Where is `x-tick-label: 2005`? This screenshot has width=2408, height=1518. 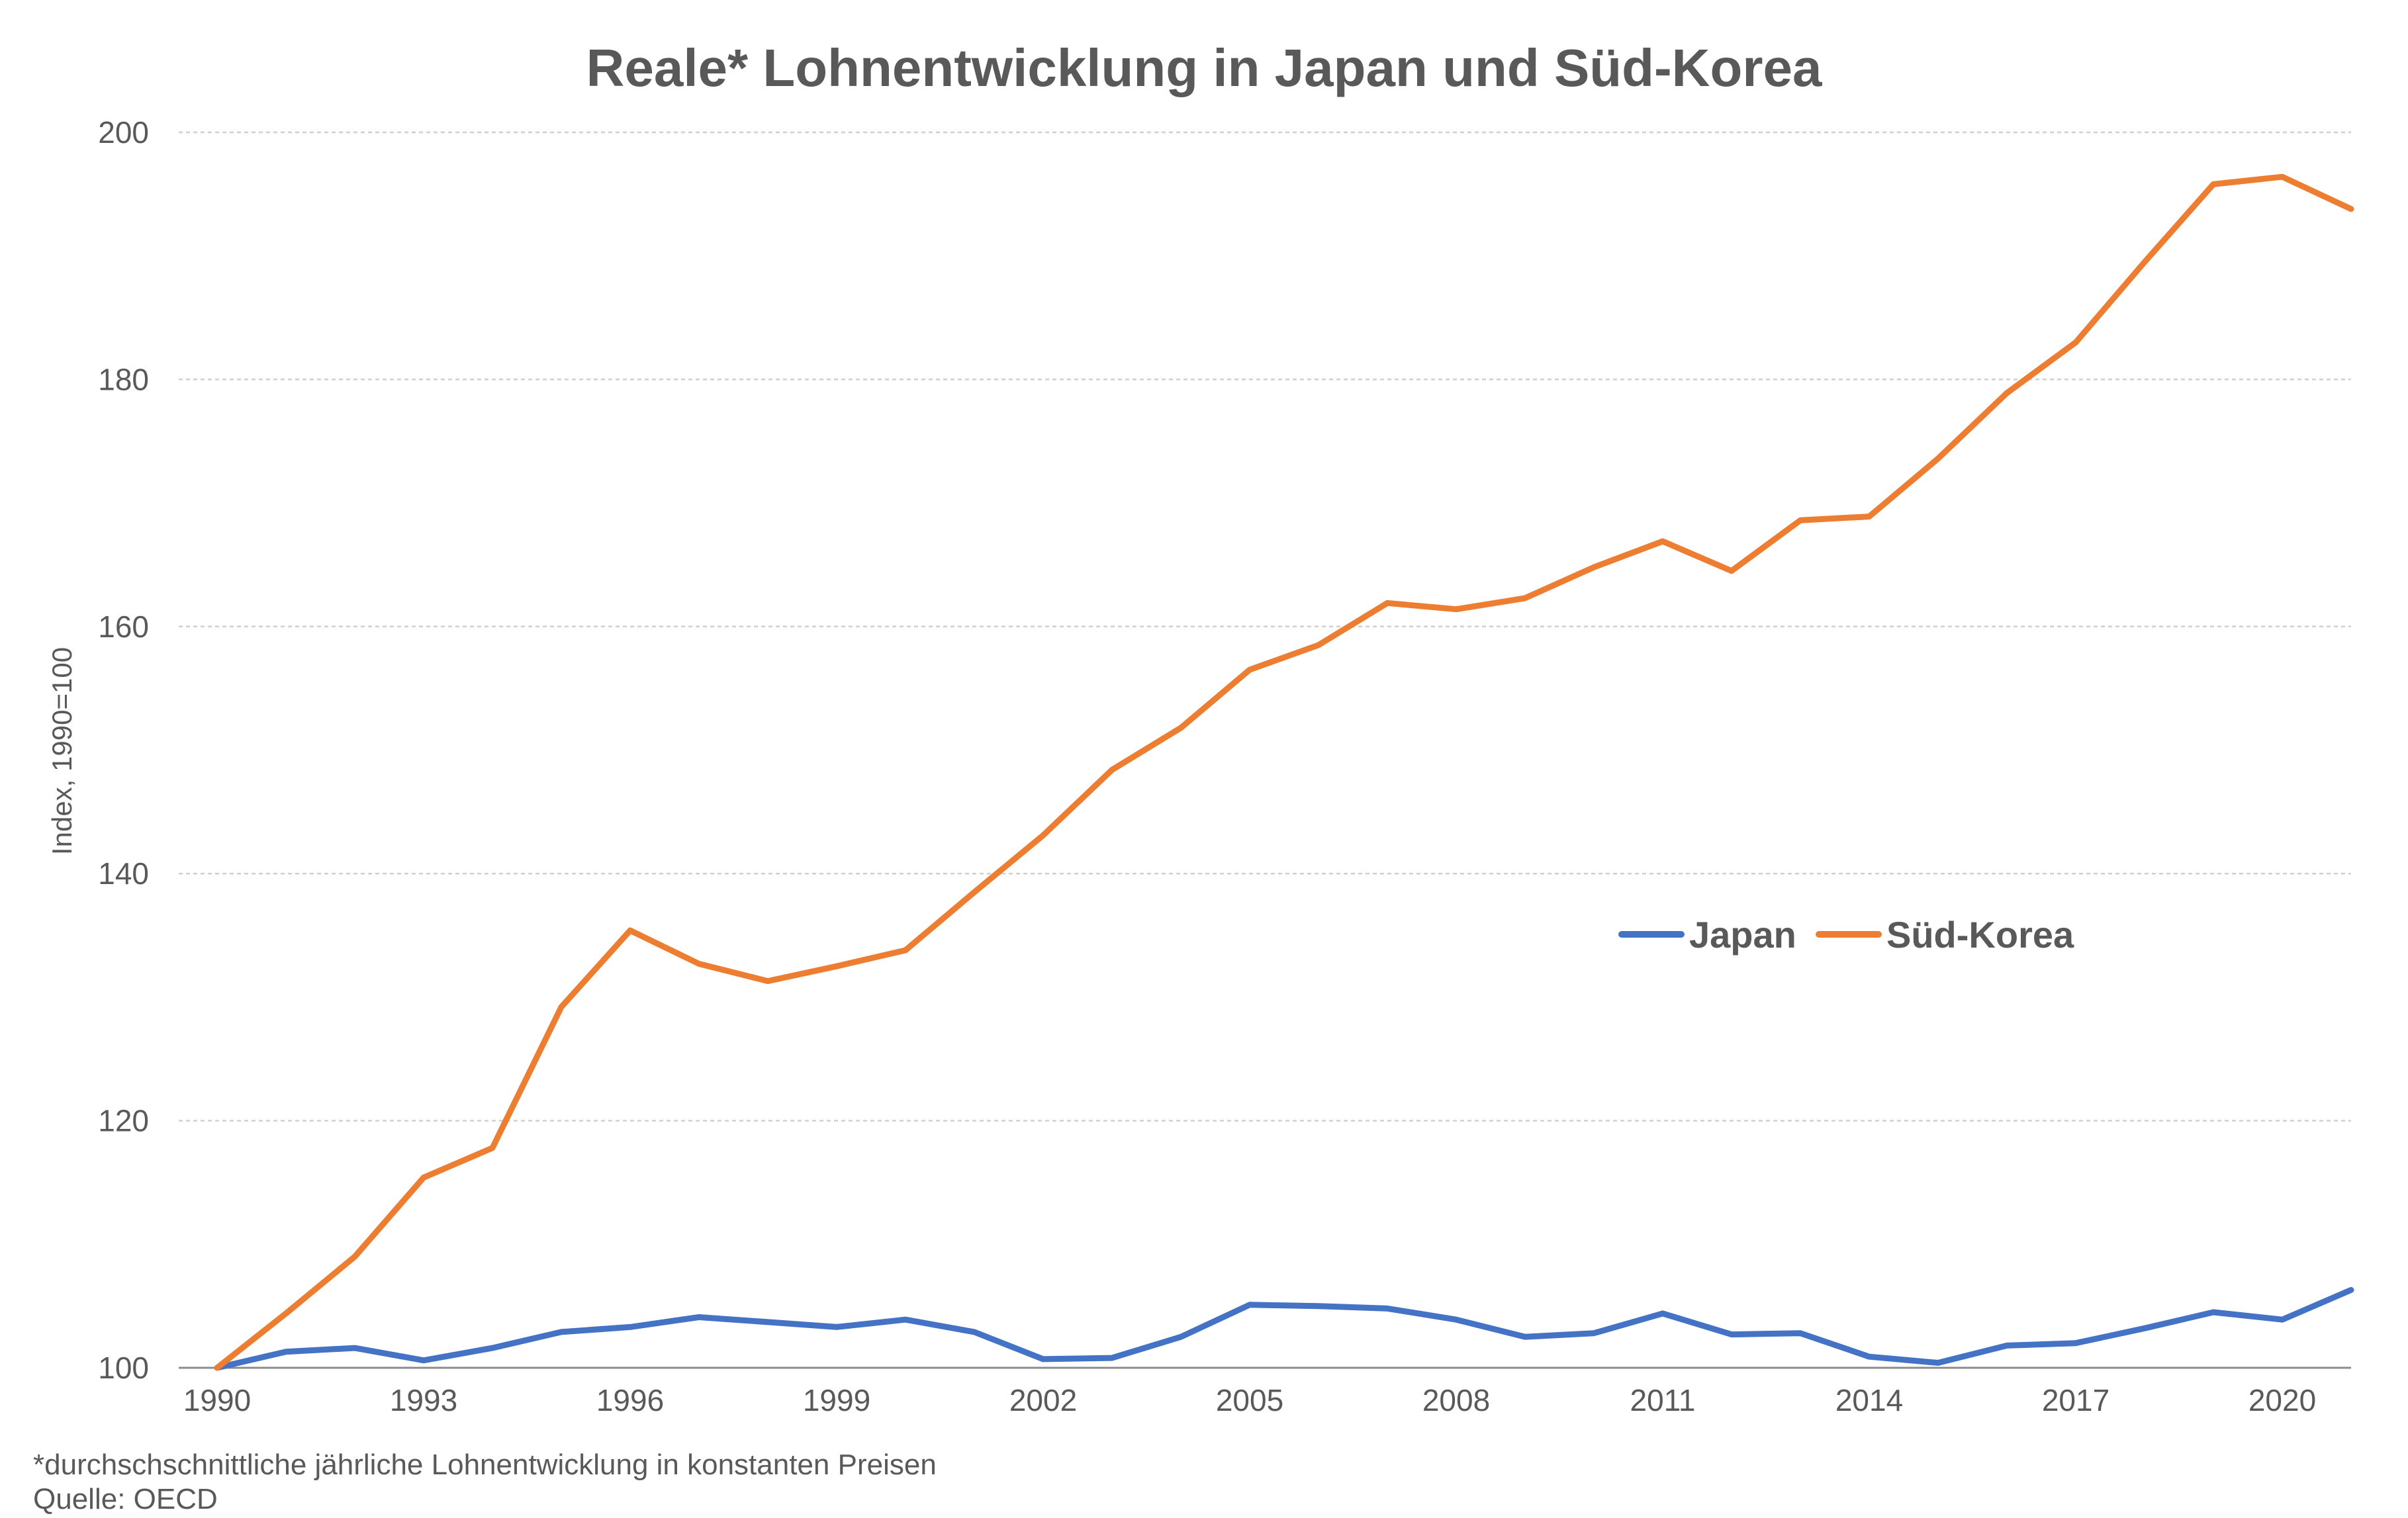
x-tick-label: 2005 is located at coordinates (1249, 1400).